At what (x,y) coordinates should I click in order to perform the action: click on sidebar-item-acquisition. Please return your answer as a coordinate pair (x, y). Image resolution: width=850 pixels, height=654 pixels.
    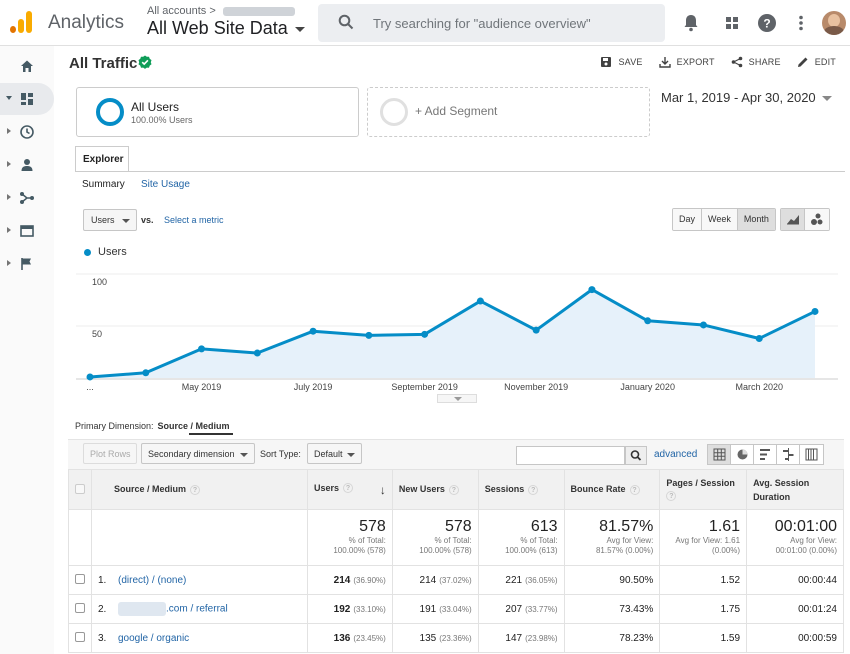
    Looking at the image, I should click on (27, 198).